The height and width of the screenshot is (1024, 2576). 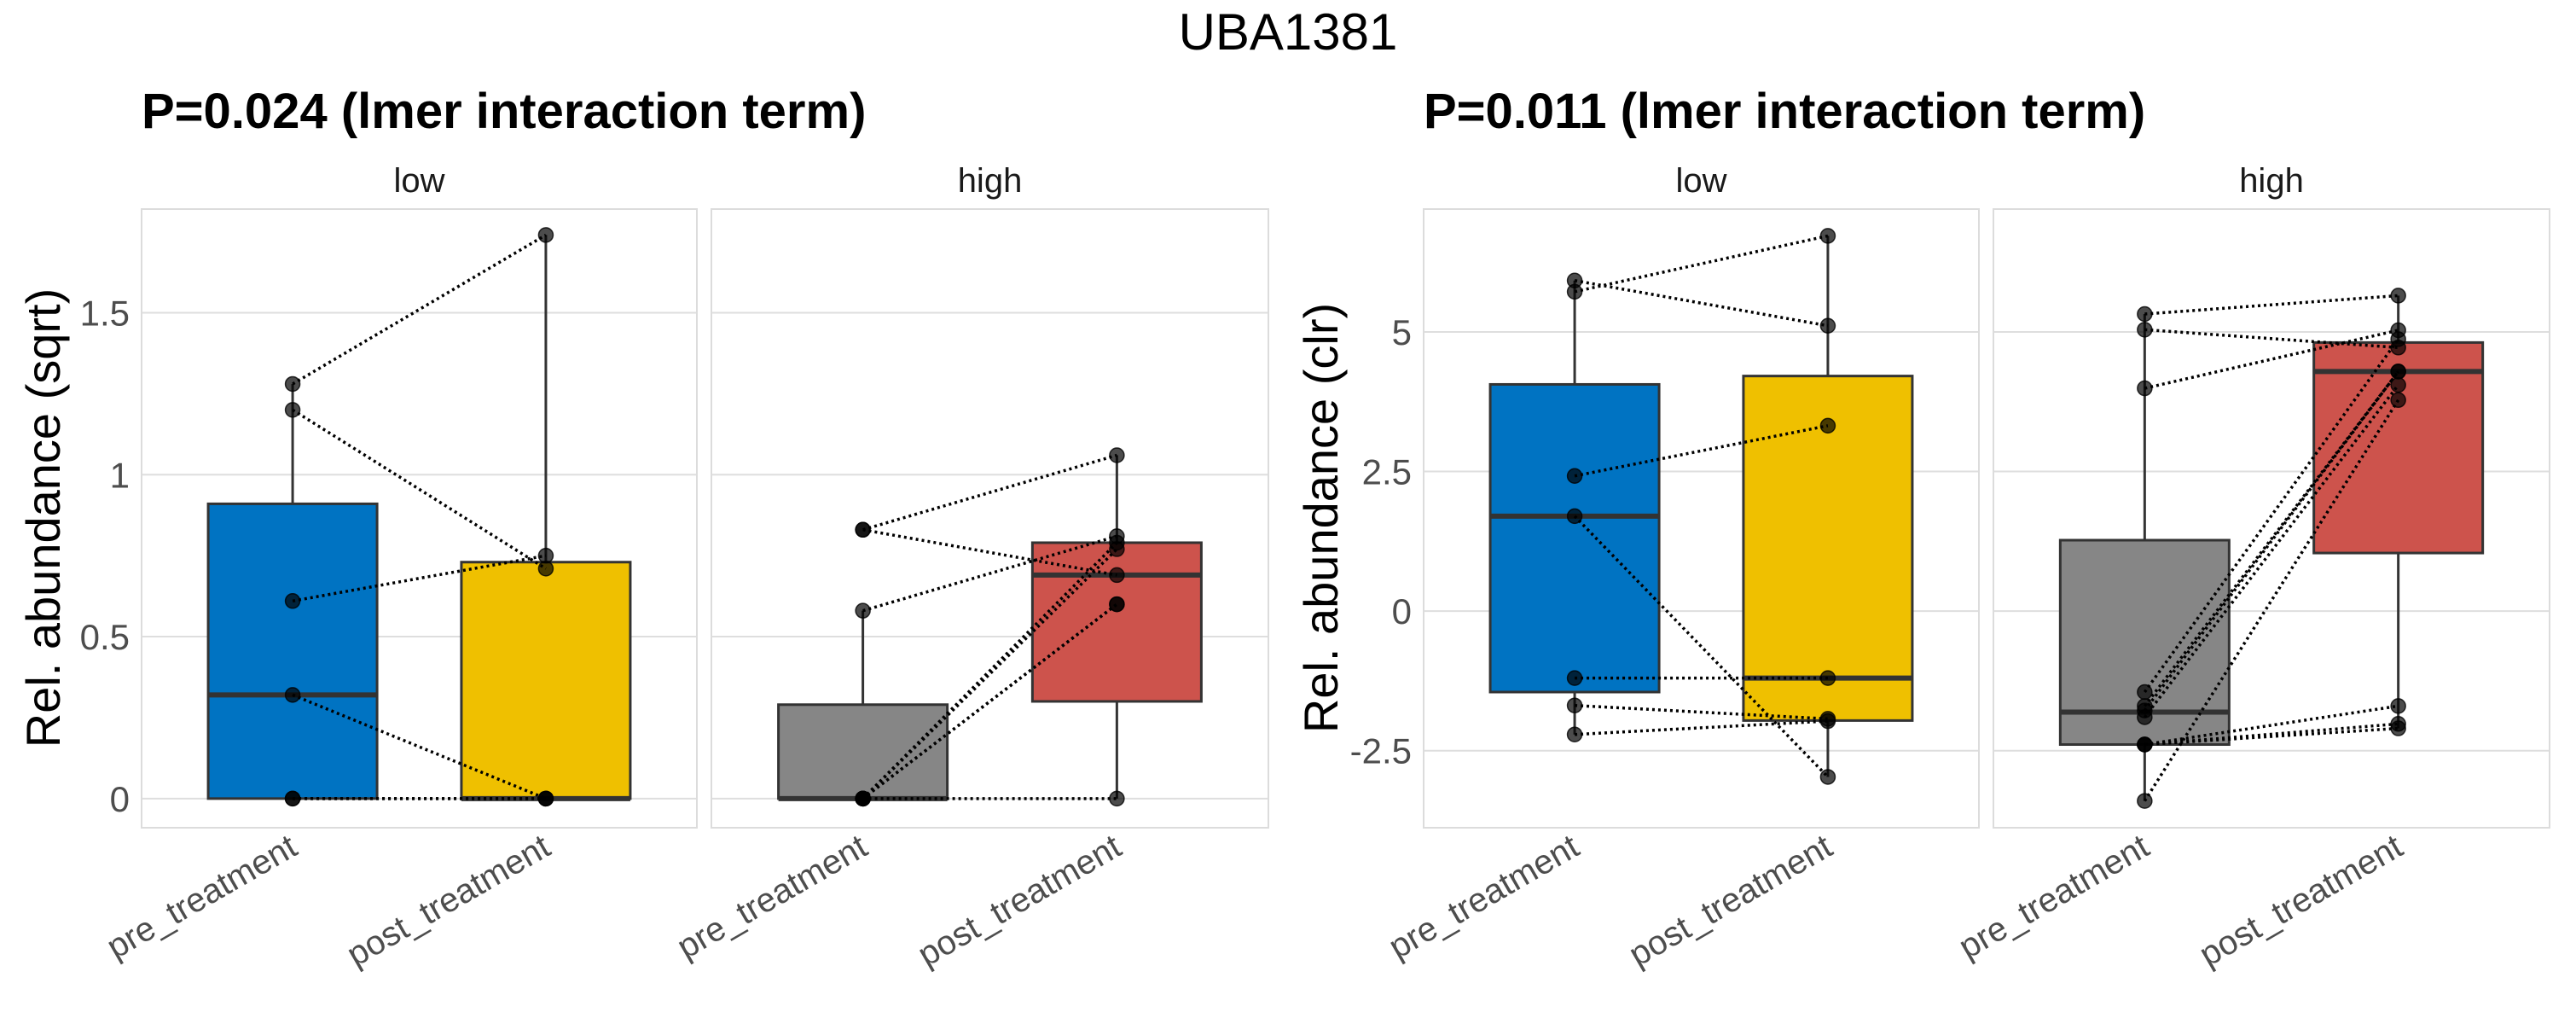 What do you see at coordinates (1381, 751) in the screenshot?
I see `y-tick-label: -2.5` at bounding box center [1381, 751].